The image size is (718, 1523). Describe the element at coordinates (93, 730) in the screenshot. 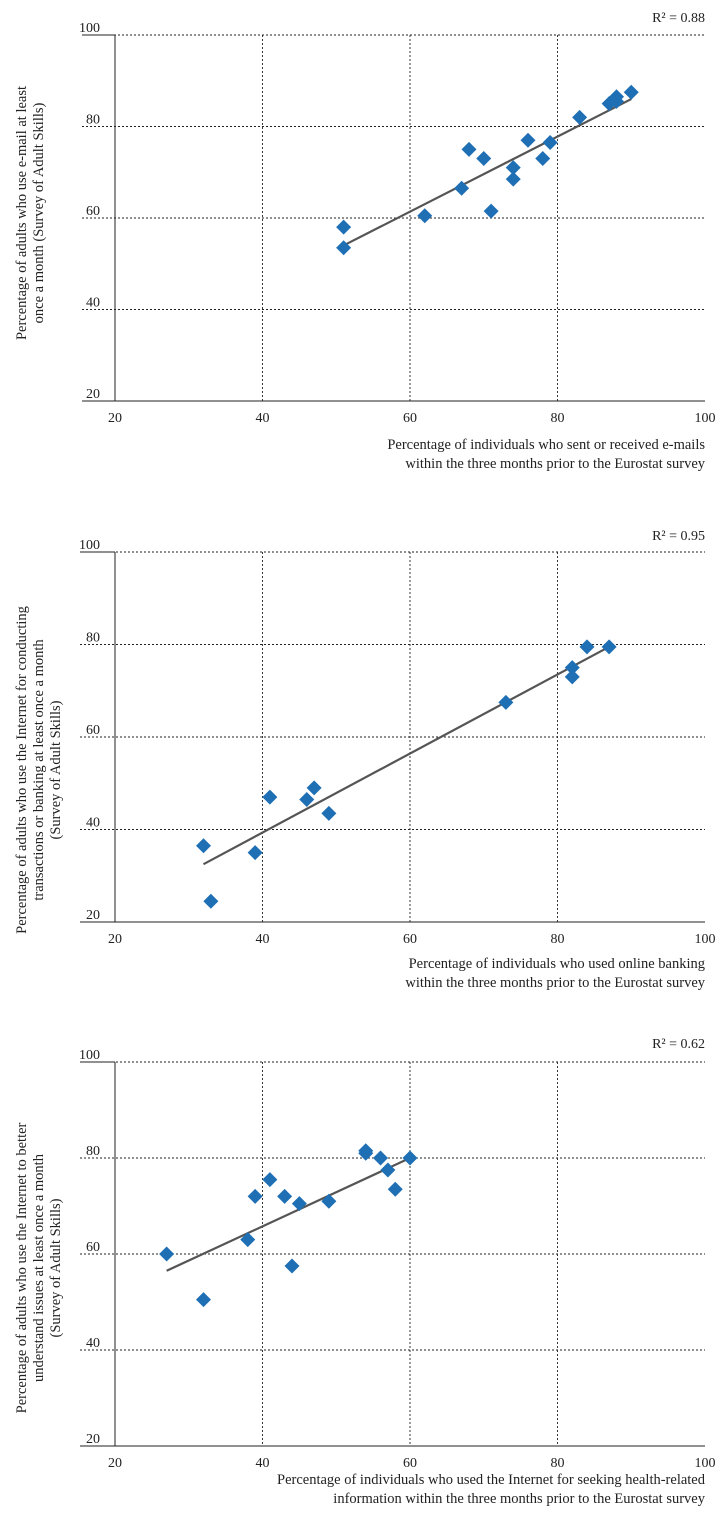

I see `chart-2-y-tick-label: 60` at that location.